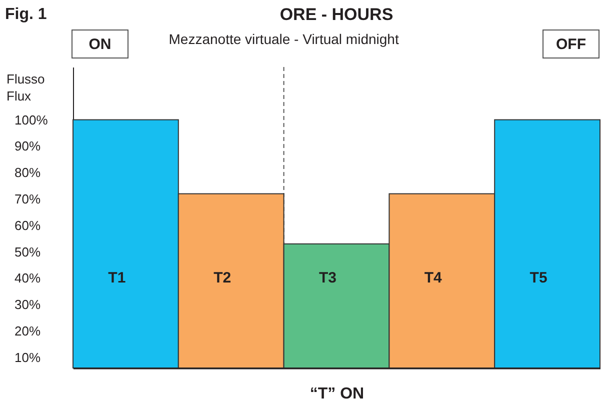  I want to click on y-tick-label: 40%, so click(27, 278).